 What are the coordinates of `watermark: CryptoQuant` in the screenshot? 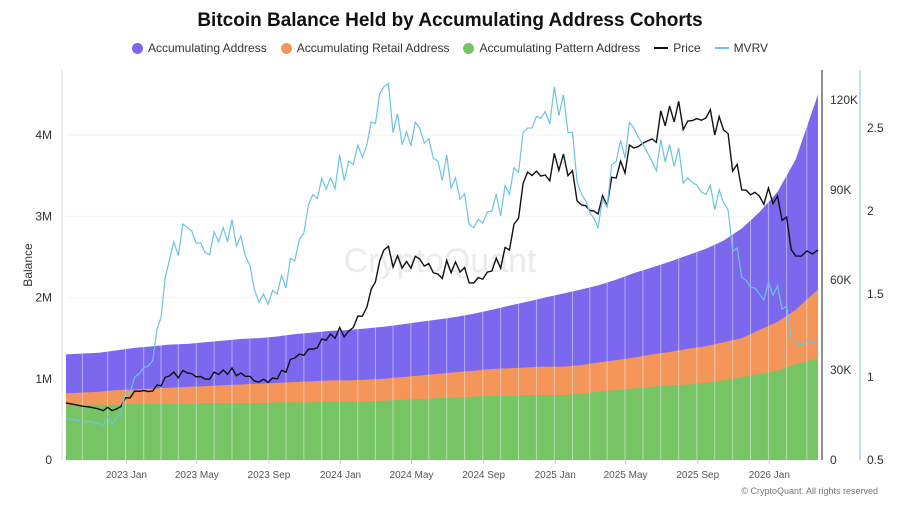 It's located at (440, 261).